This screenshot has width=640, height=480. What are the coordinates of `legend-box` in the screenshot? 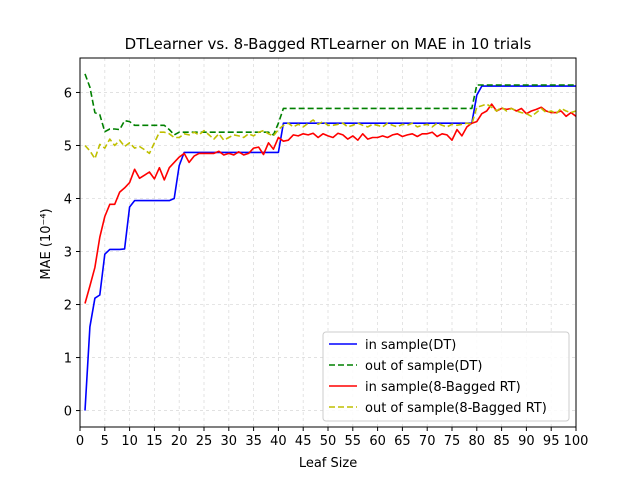 It's located at (446, 376).